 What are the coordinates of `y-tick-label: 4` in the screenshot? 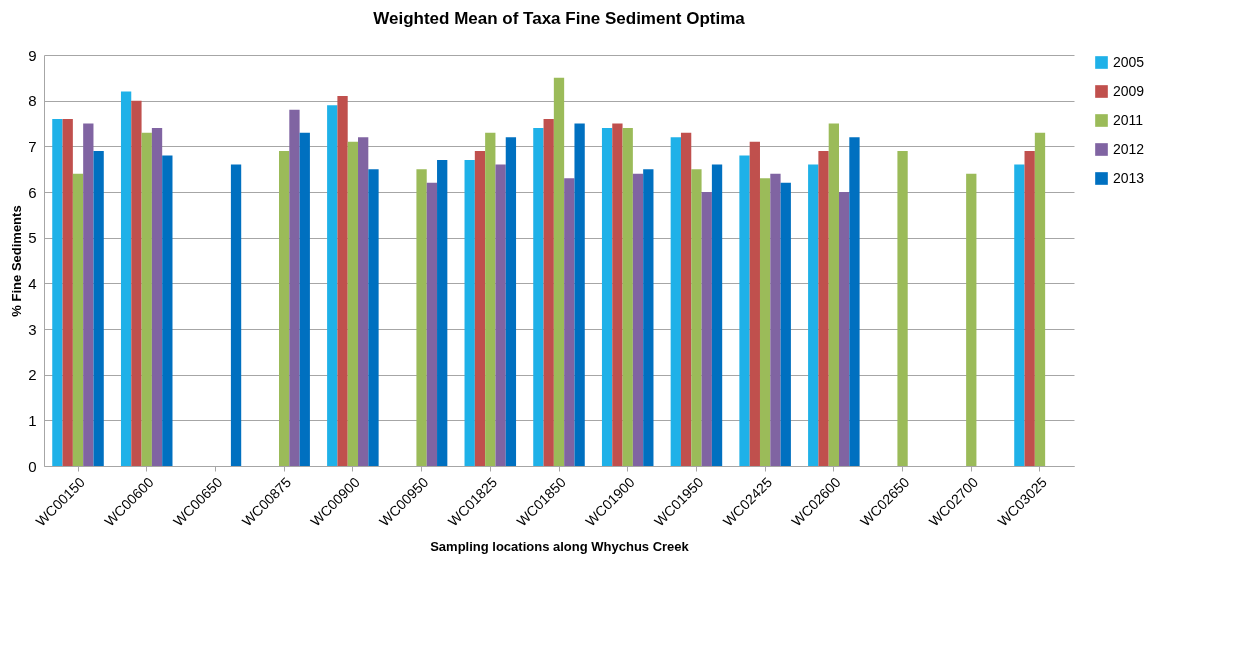 It's located at (32, 283).